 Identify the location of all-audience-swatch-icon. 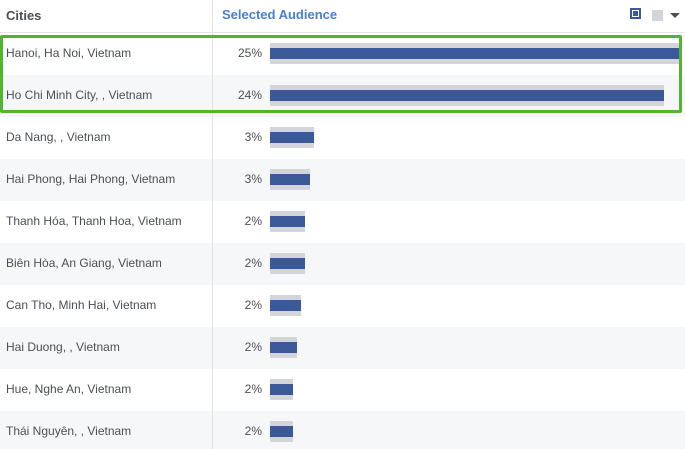
(657, 15).